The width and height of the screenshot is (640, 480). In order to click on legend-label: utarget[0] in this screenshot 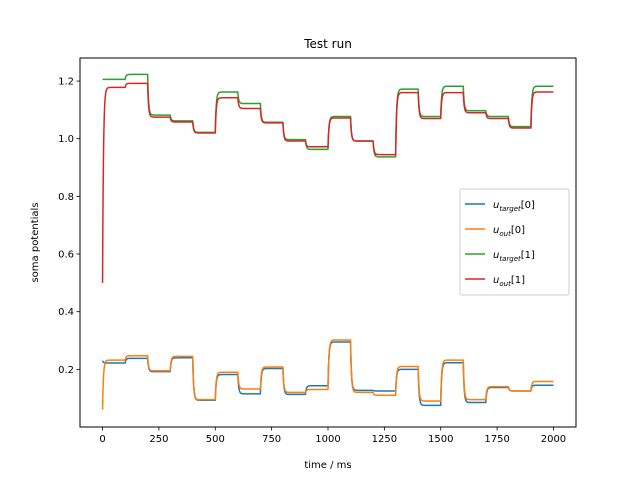, I will do `click(514, 206)`.